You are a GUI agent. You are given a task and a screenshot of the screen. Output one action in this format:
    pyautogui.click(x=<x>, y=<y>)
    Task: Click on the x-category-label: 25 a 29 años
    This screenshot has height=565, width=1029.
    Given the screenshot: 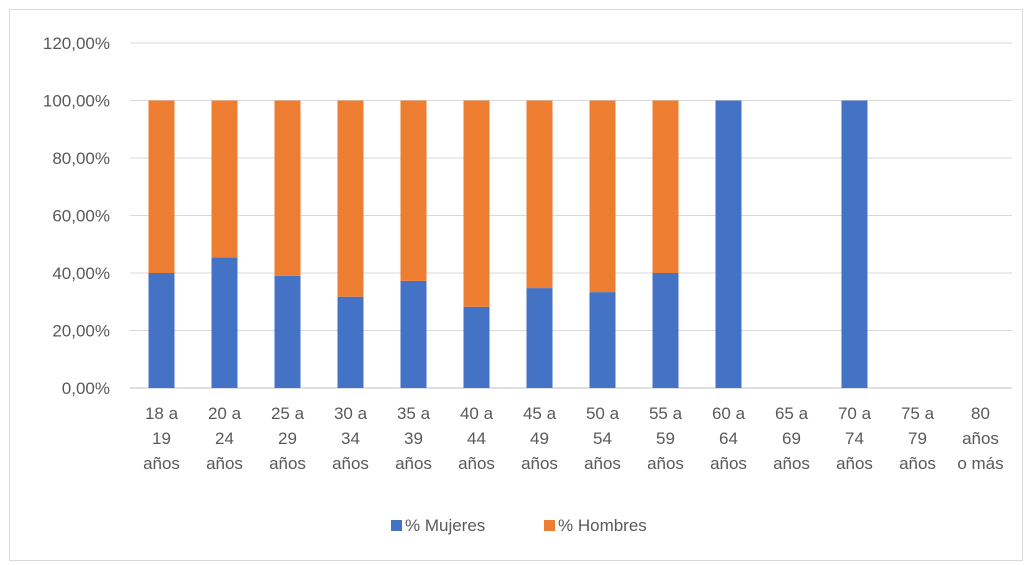 What is the action you would take?
    pyautogui.click(x=287, y=438)
    